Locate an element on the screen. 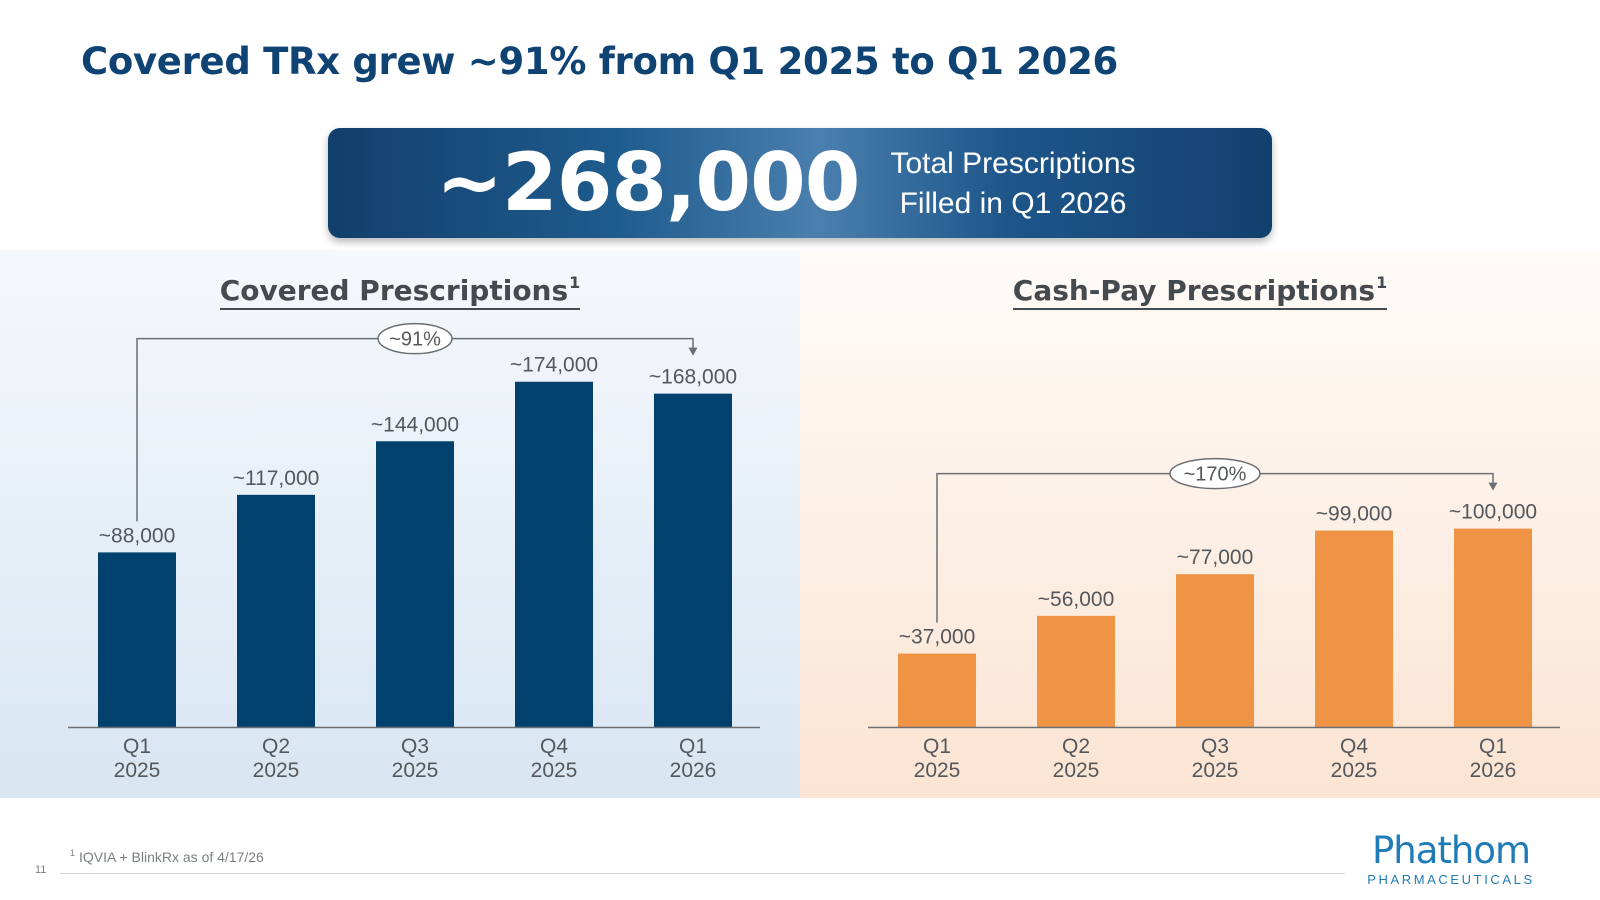 This screenshot has height=900, width=1600. covered-chart-title-footnote-marker: 1 is located at coordinates (575, 282).